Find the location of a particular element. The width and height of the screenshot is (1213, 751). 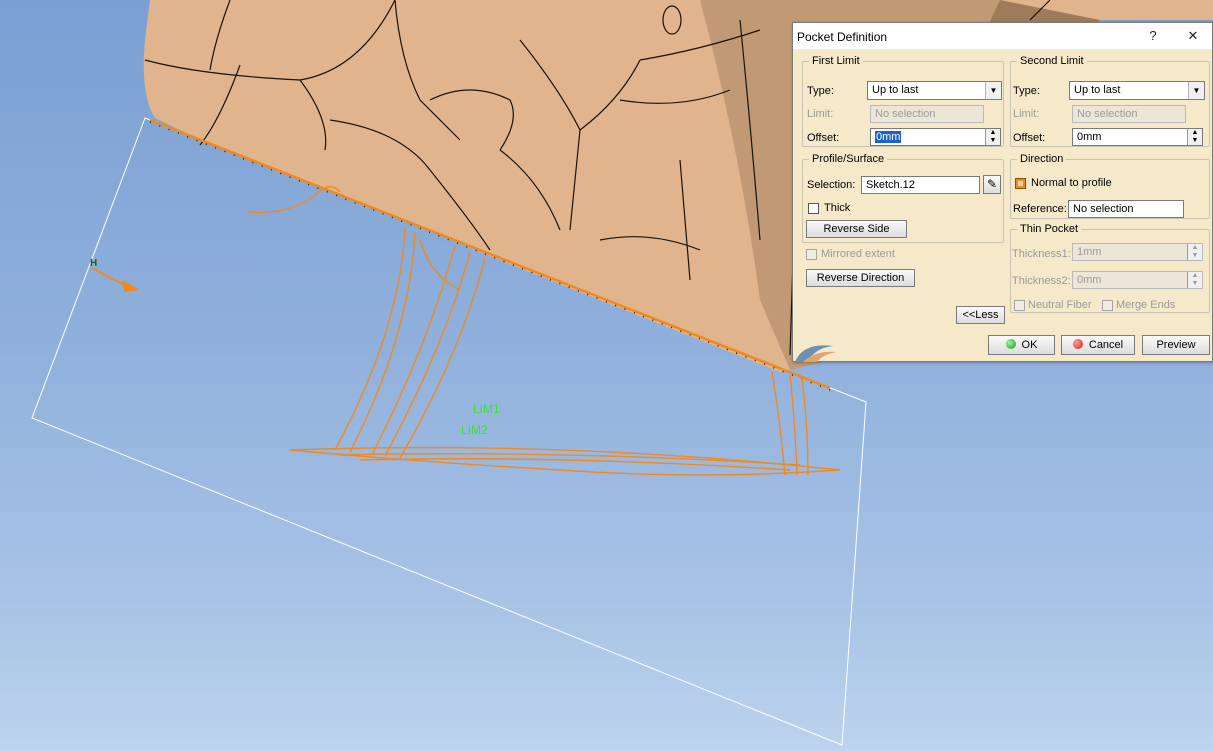

first-type-select: Up to last ▼ is located at coordinates (934, 90).